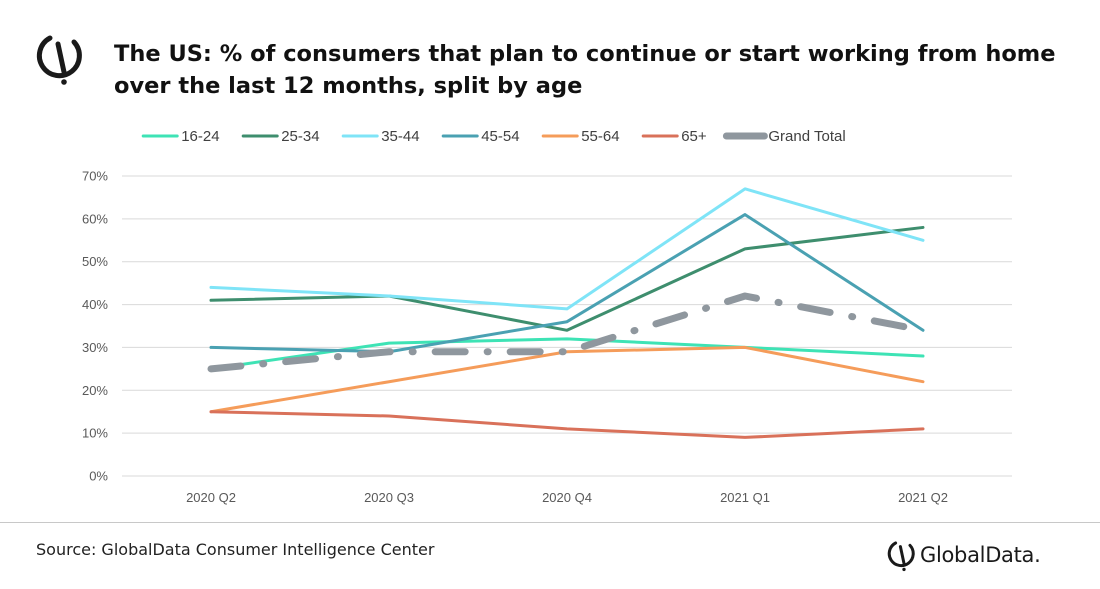 This screenshot has width=1100, height=589. What do you see at coordinates (400, 136) in the screenshot?
I see `legend-label-2: 35-44` at bounding box center [400, 136].